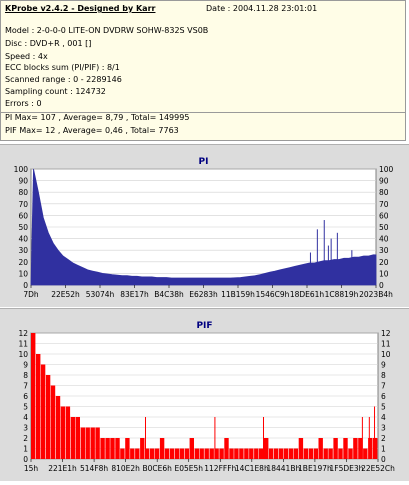 The image size is (409, 485). What do you see at coordinates (65, 294) in the screenshot?
I see `x-tick-label: 22E52h` at bounding box center [65, 294].